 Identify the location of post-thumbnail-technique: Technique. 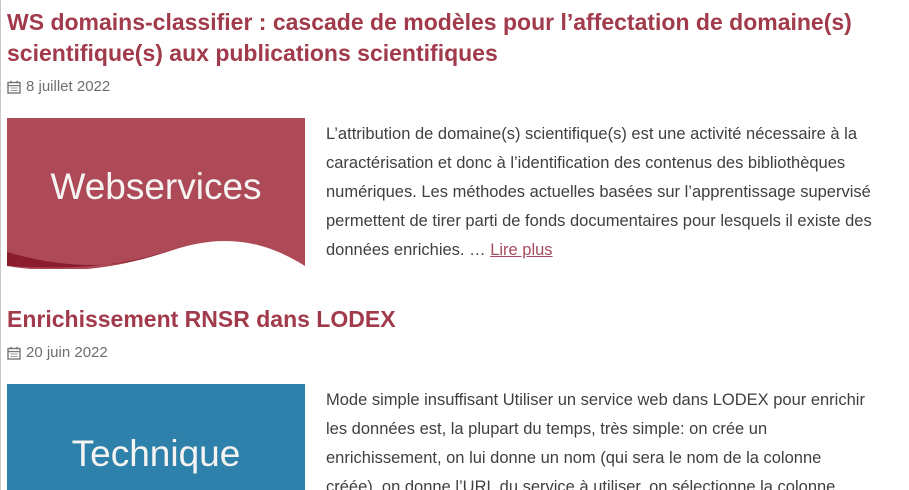
(156, 437).